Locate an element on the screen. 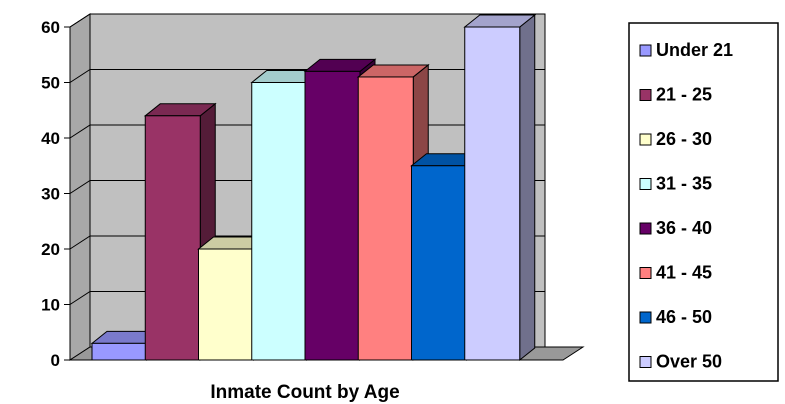  legend-label: 46 - 50 is located at coordinates (684, 317).